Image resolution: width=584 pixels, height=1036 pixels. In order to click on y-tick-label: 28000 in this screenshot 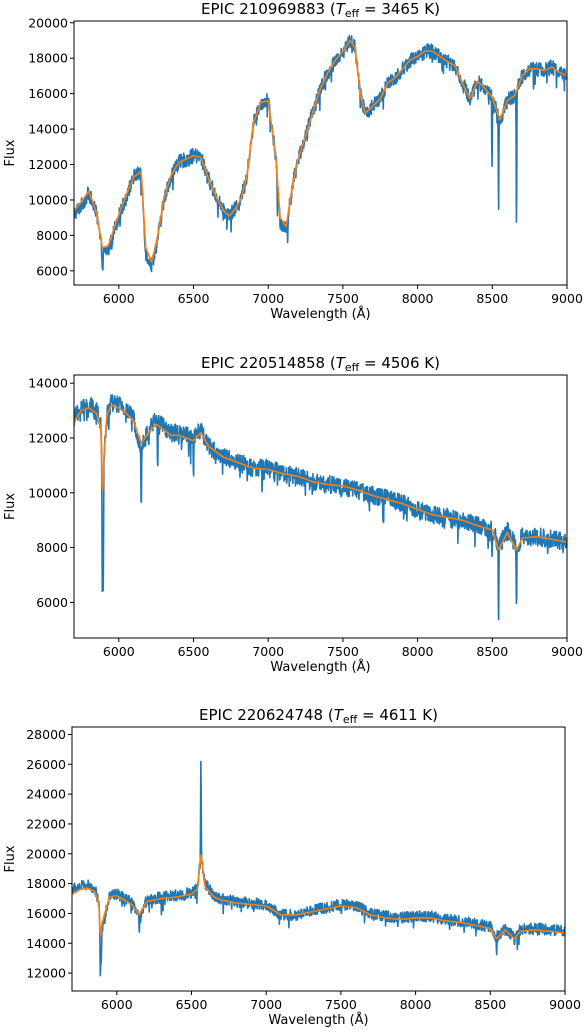, I will do `click(46, 734)`.